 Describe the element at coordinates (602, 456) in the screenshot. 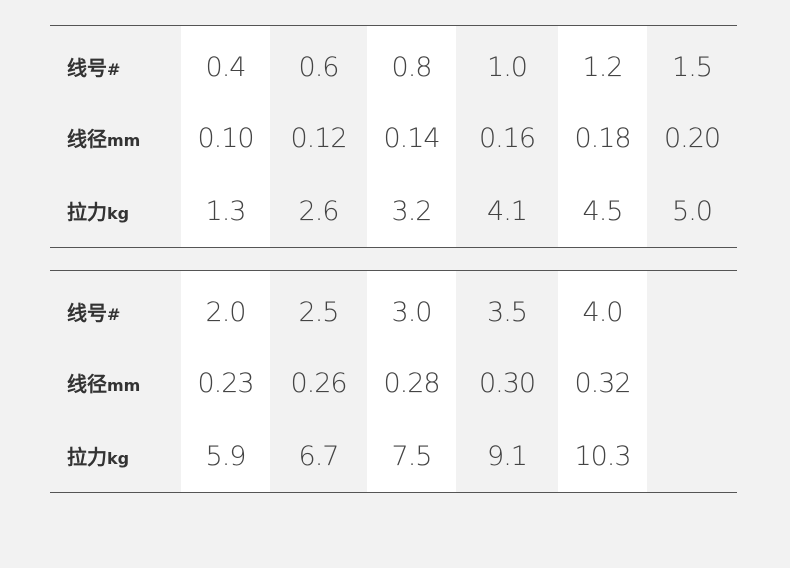

I see `value-cell: 10.3` at that location.